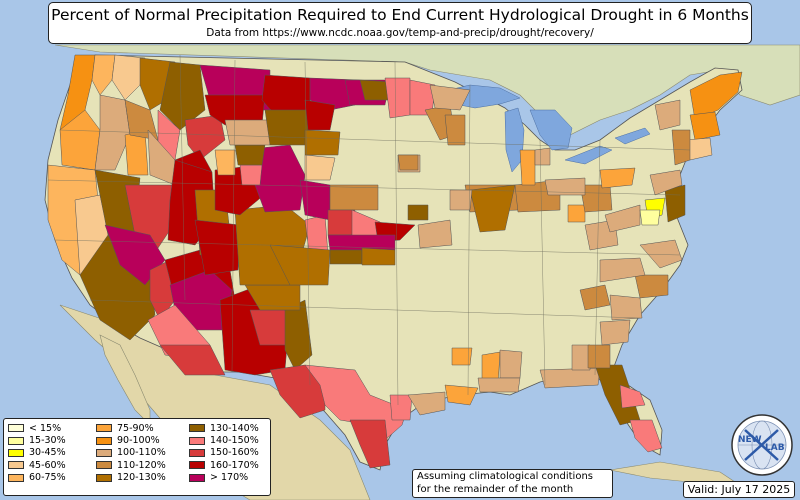 The width and height of the screenshot is (800, 500). What do you see at coordinates (141, 465) in the screenshot?
I see `legend-label: 110-120%` at bounding box center [141, 465].